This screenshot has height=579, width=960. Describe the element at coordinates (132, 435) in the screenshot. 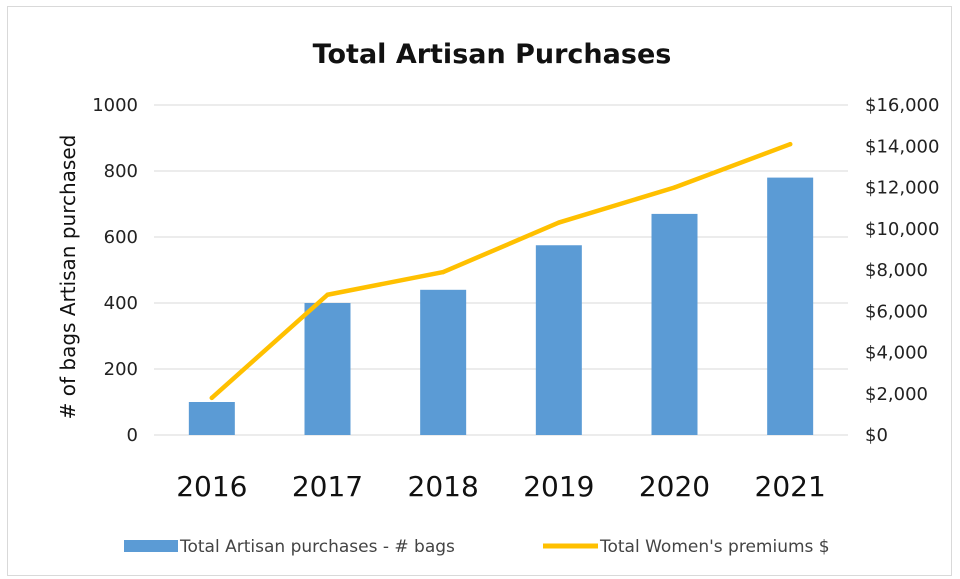

I see `y-tick-label: 0` at that location.